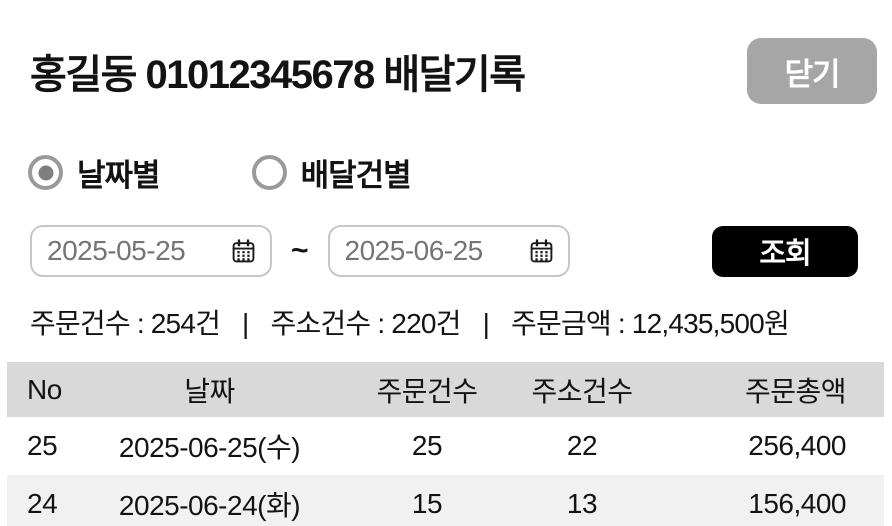 The width and height of the screenshot is (892, 526). I want to click on view-mode-radio-group: 날짜별 배달건별, so click(460, 172).